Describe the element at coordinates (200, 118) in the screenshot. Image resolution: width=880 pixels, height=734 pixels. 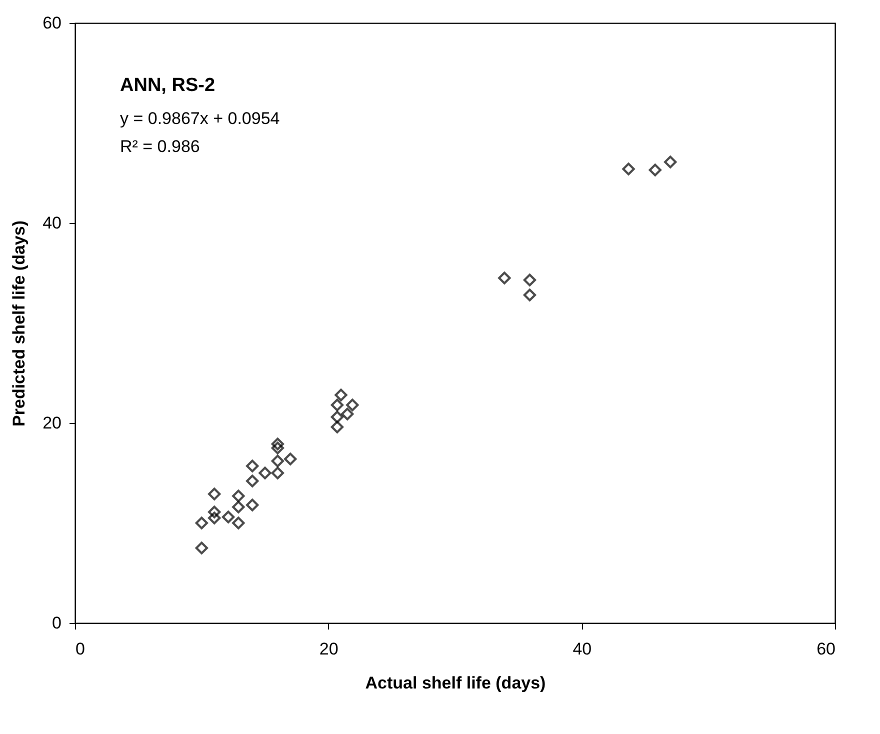
I see `annotation: y = 0.9867x + 0.0954` at that location.